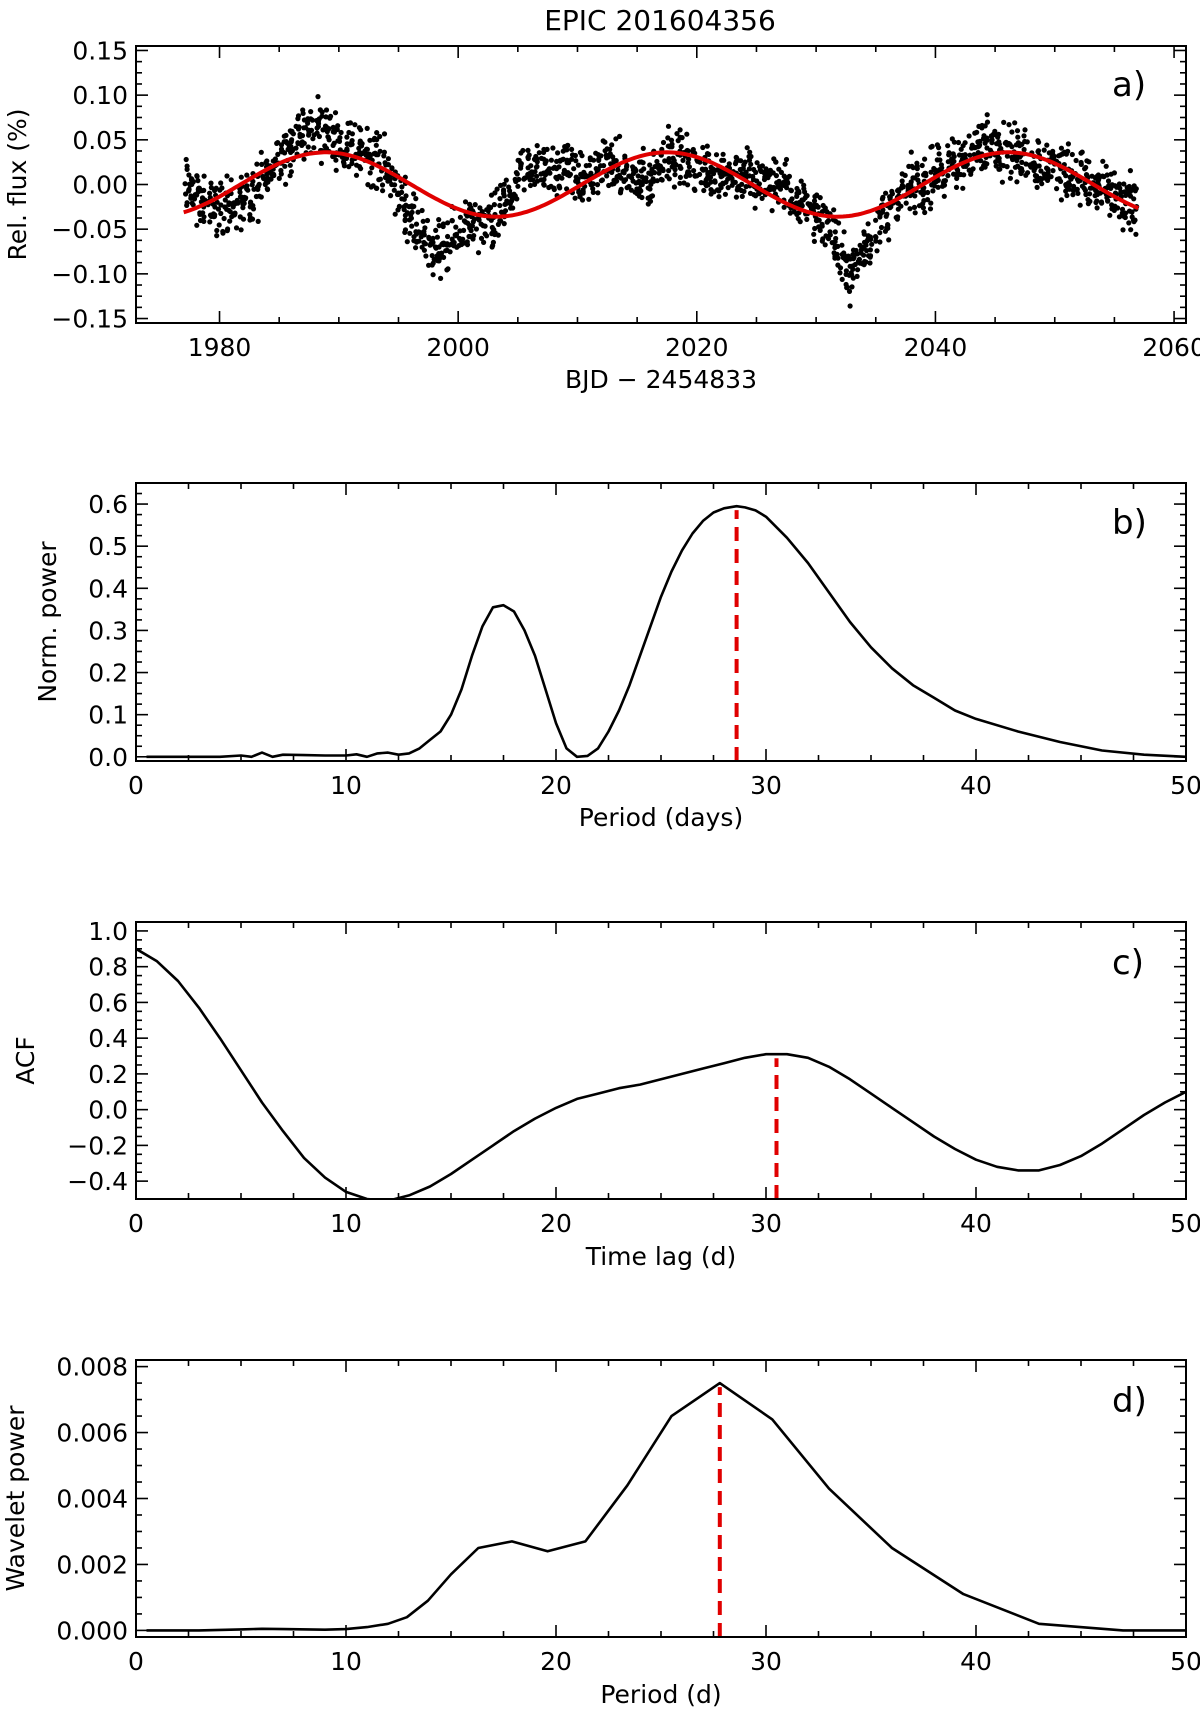  I want to click on x-tick-label: 40, so click(976, 1661).